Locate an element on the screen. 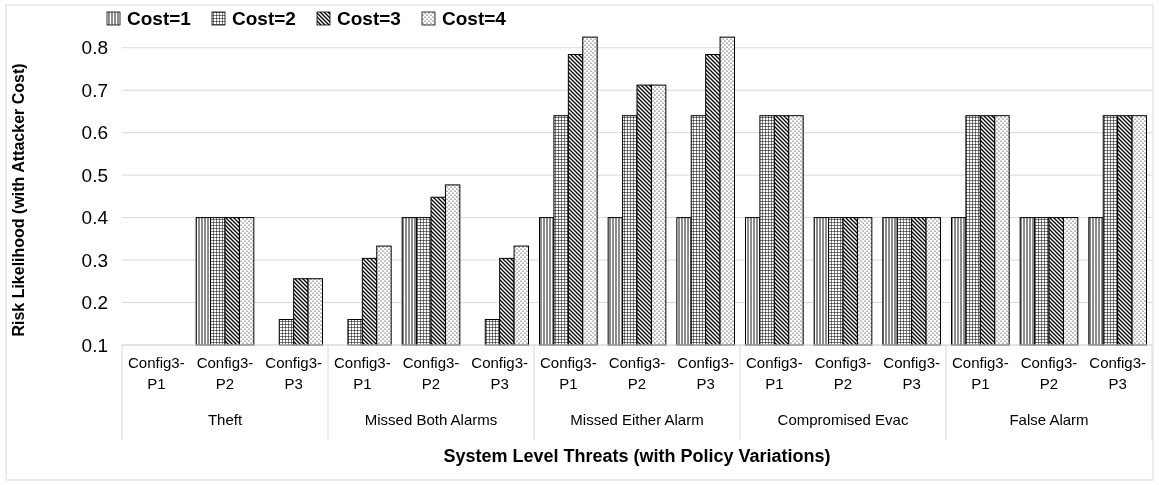 The image size is (1159, 485). y-tick-label: 0.3 is located at coordinates (94, 260).